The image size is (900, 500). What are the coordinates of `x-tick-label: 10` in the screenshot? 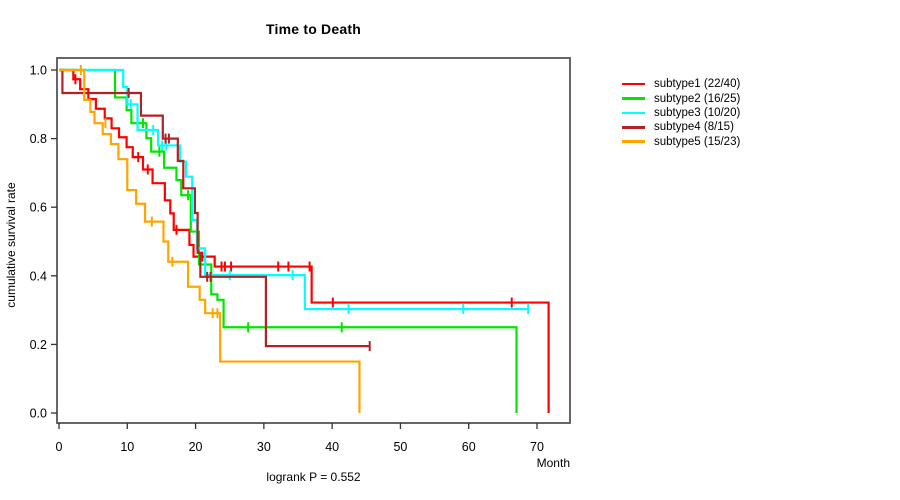 It's located at (127, 447).